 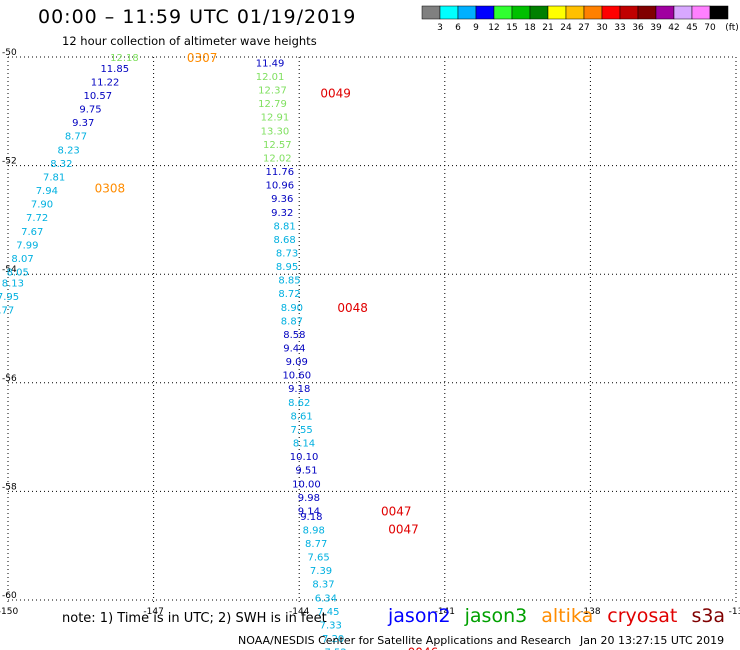 What do you see at coordinates (61, 164) in the screenshot?
I see `data-label: 8.32` at bounding box center [61, 164].